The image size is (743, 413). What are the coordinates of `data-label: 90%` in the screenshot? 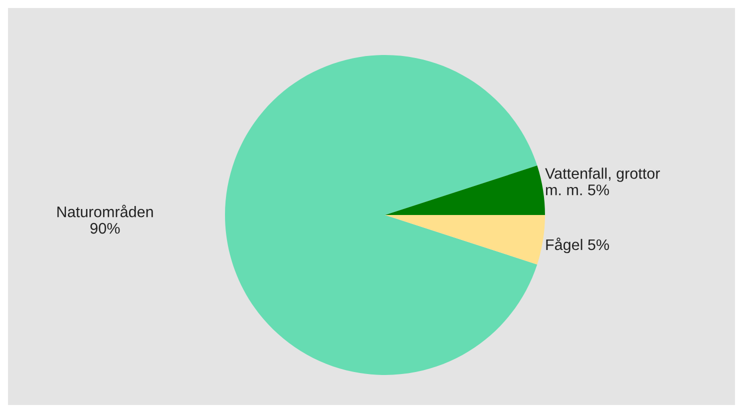 It's located at (105, 228).